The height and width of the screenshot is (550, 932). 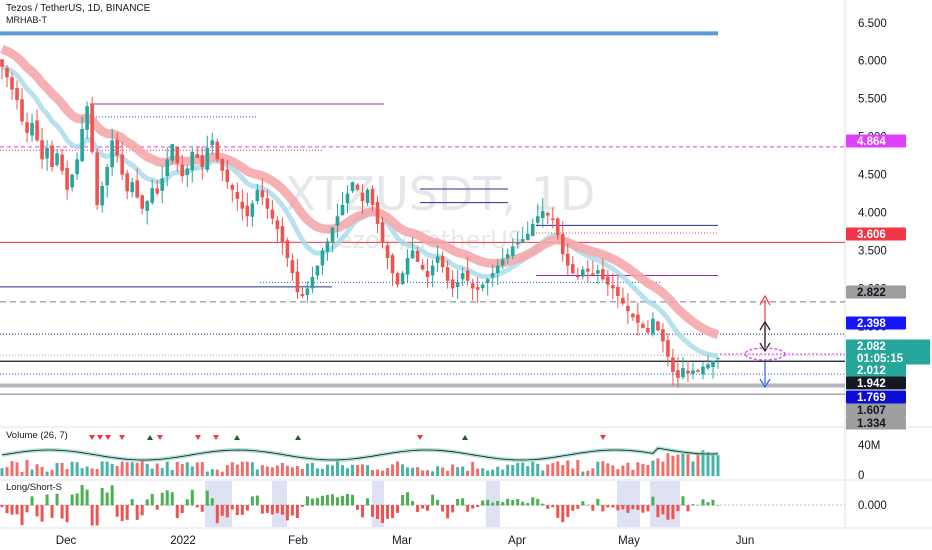 I want to click on symbol-title: Tezos / TetherUS, 1D, BINANCE, so click(x=78, y=8).